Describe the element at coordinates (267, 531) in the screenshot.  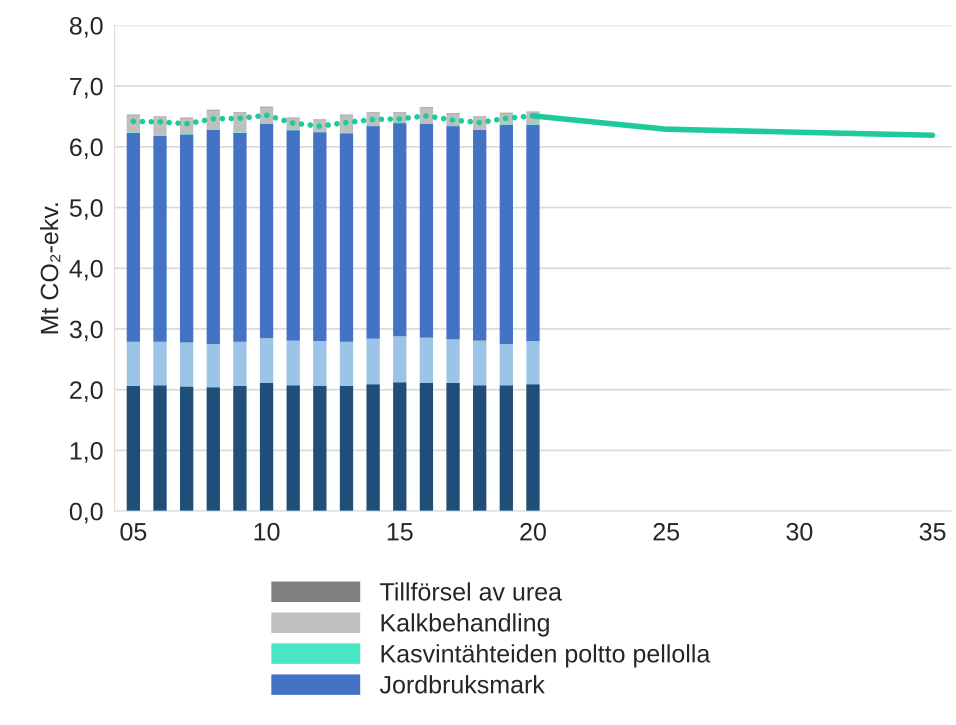
I see `x-tick-label: 10` at that location.